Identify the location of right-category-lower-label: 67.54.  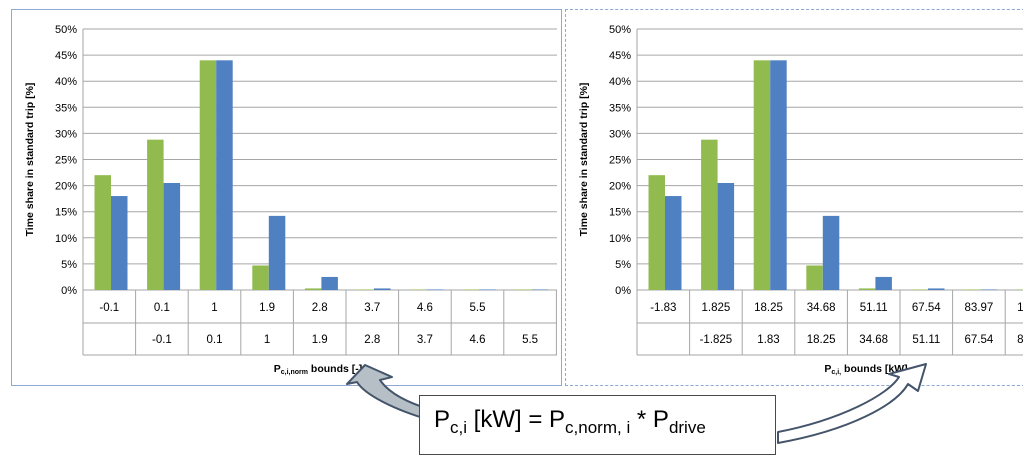
(979, 340).